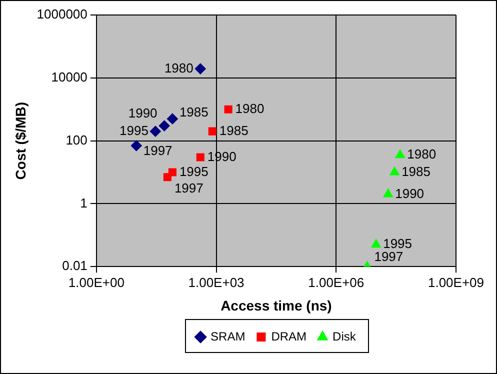 The image size is (497, 374). Describe the element at coordinates (75, 266) in the screenshot. I see `y-tick-label: 0.01` at that location.